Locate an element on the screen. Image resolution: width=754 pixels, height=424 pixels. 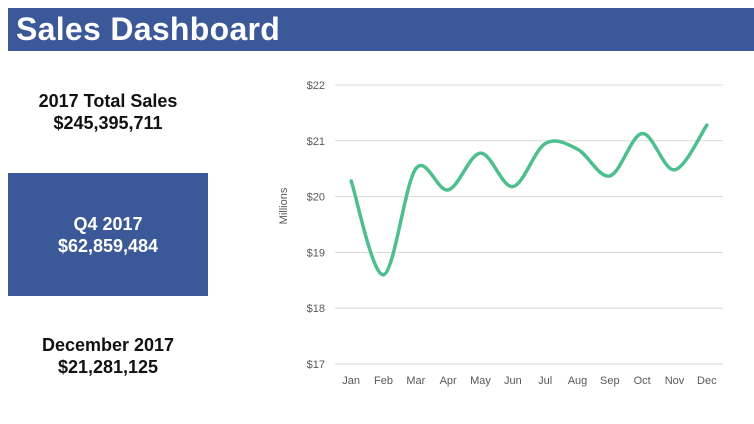
data-point-mar is located at coordinates (416, 169).